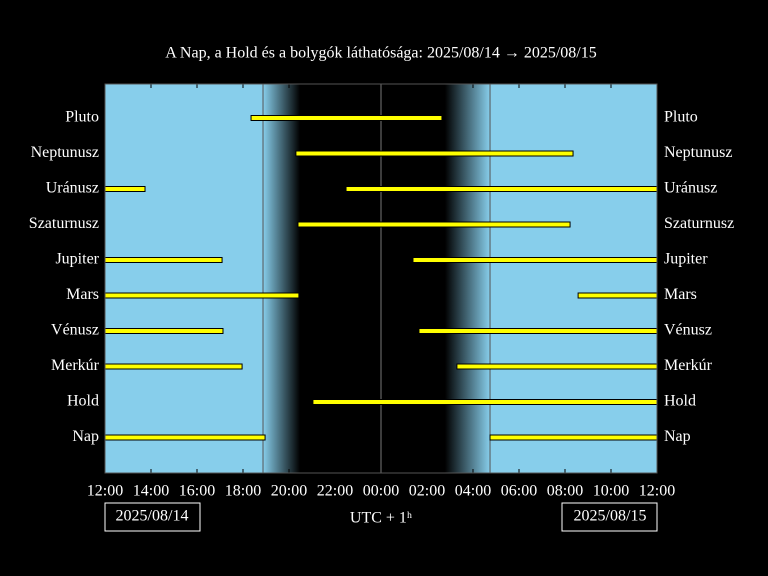 The image size is (768, 576). What do you see at coordinates (289, 491) in the screenshot?
I see `x-tick-label: 20:00` at bounding box center [289, 491].